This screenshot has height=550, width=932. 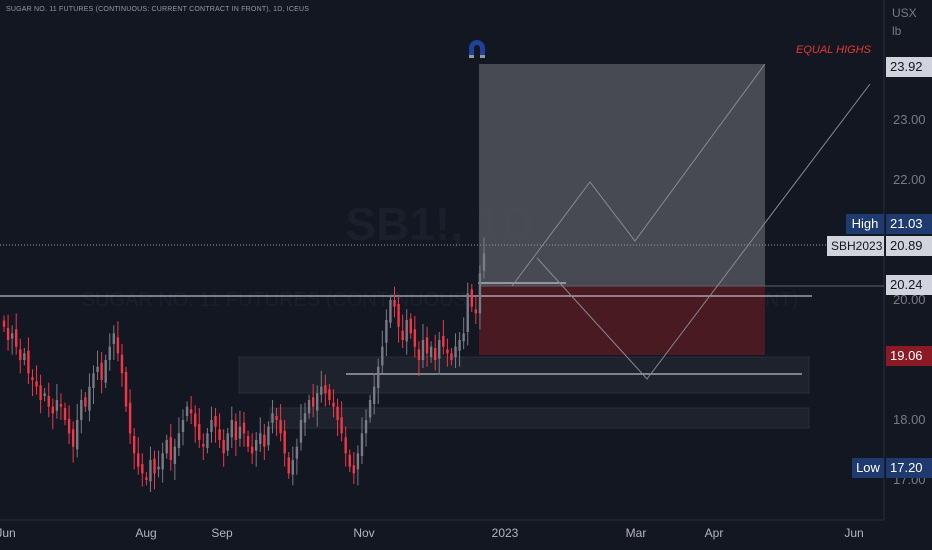 What do you see at coordinates (145, 533) in the screenshot?
I see `time-label: Aug` at bounding box center [145, 533].